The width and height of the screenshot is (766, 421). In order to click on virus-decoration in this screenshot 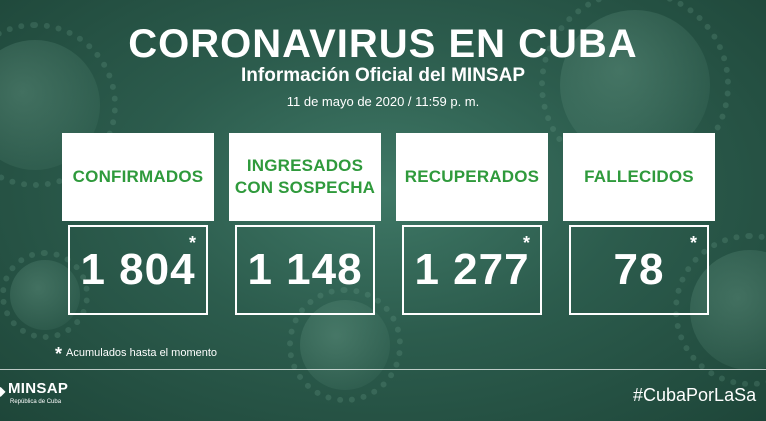, I will do `click(345, 345)`.